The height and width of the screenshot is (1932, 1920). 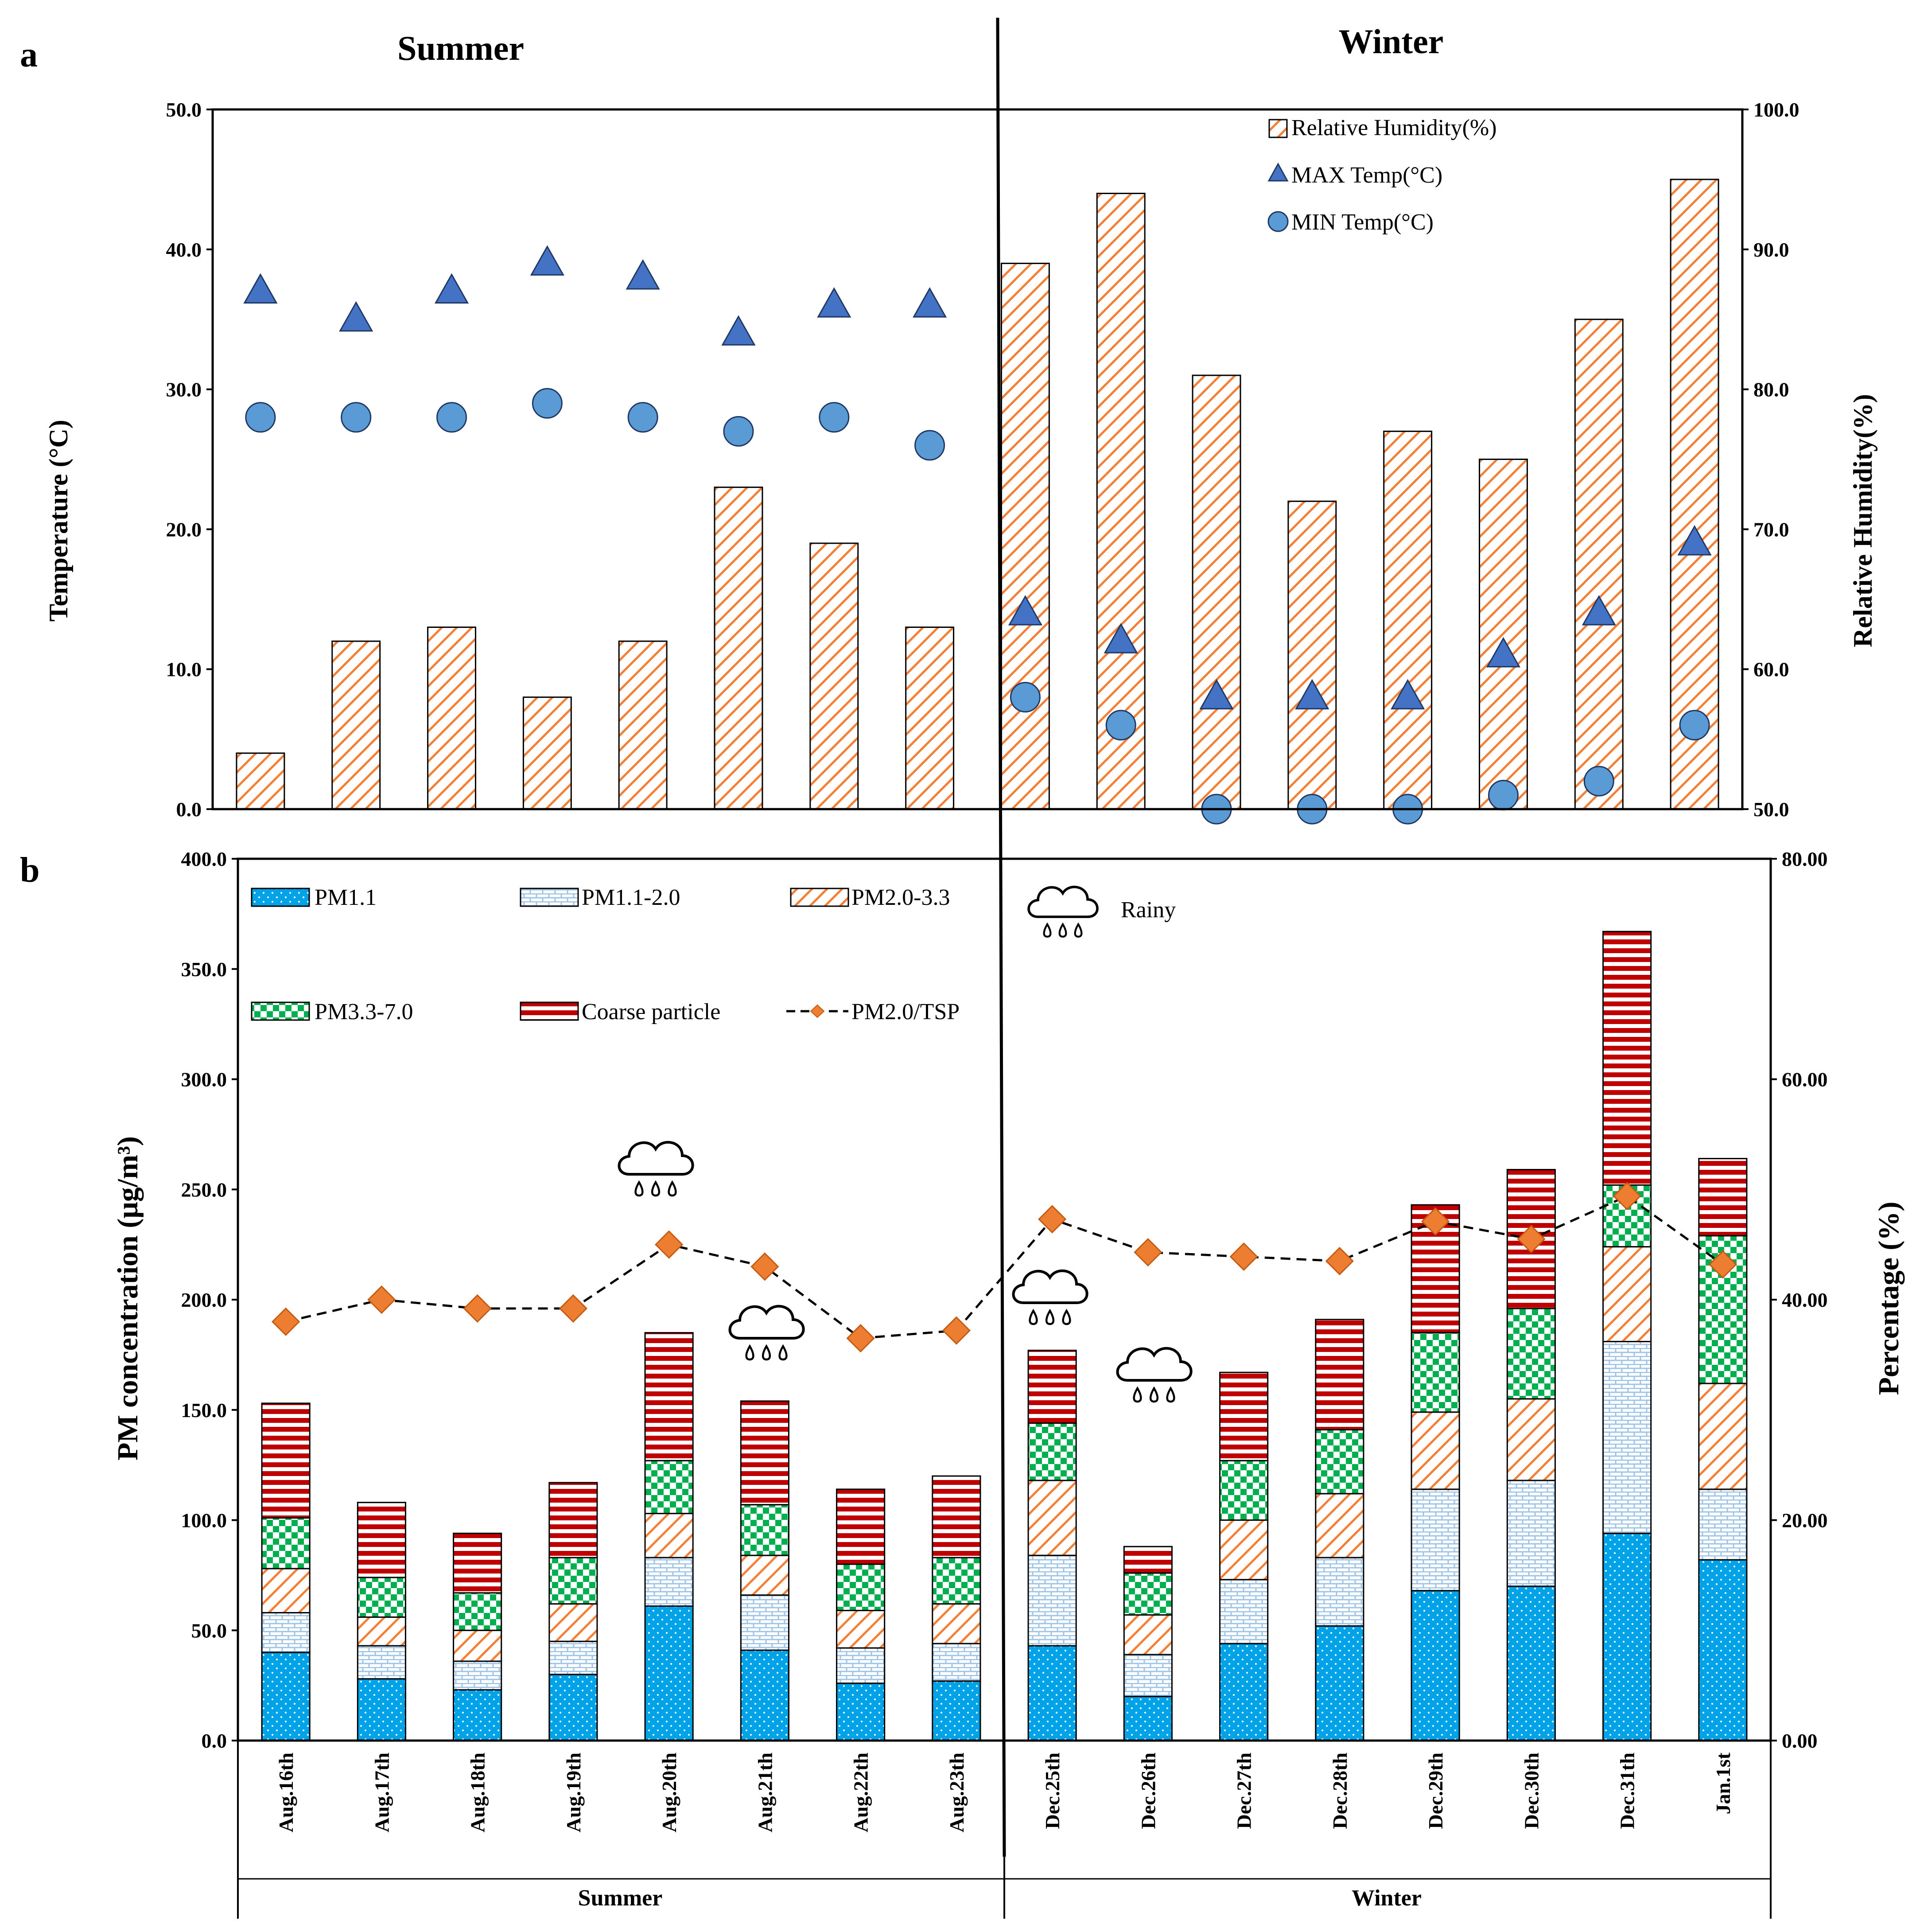 What do you see at coordinates (184, 670) in the screenshot?
I see `a-left-tick-label: 10.0` at bounding box center [184, 670].